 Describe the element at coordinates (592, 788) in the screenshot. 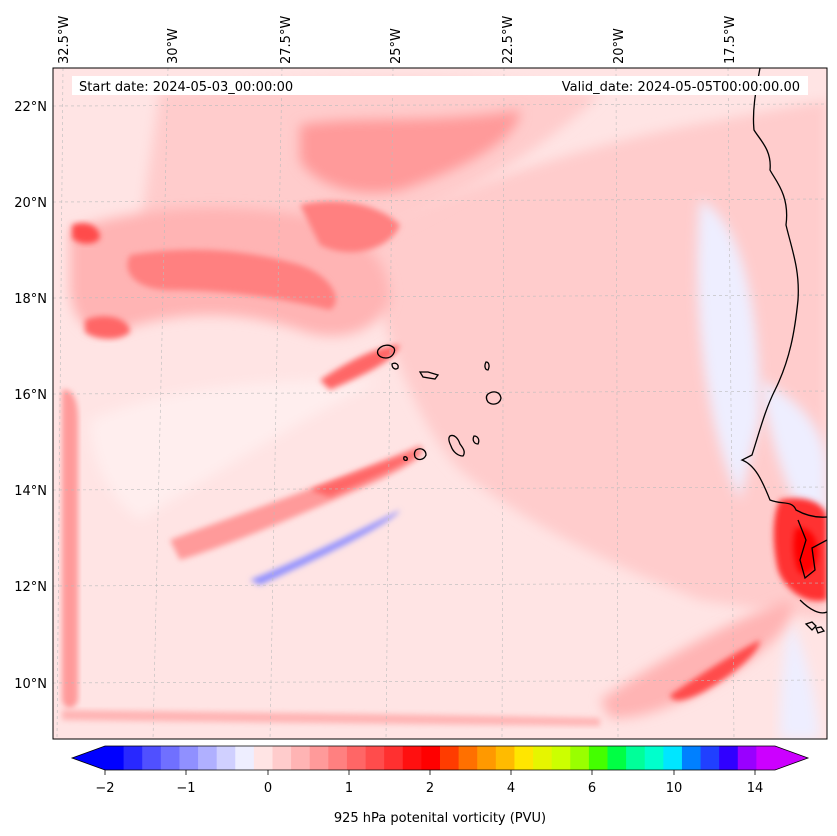

I see `colorbar-tick-label: 6` at that location.